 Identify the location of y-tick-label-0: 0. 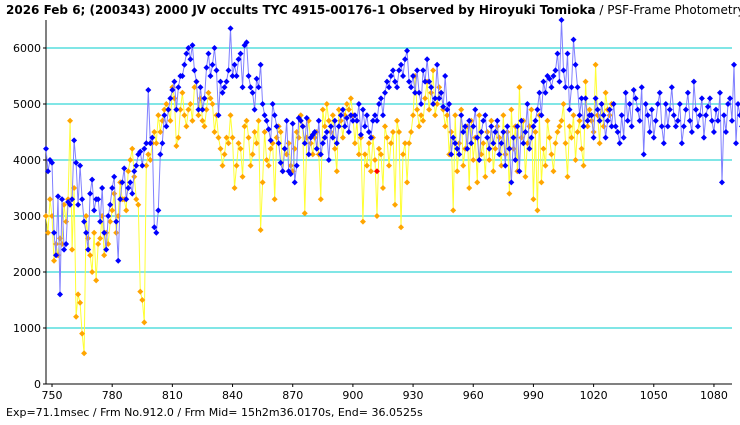
(37, 384).